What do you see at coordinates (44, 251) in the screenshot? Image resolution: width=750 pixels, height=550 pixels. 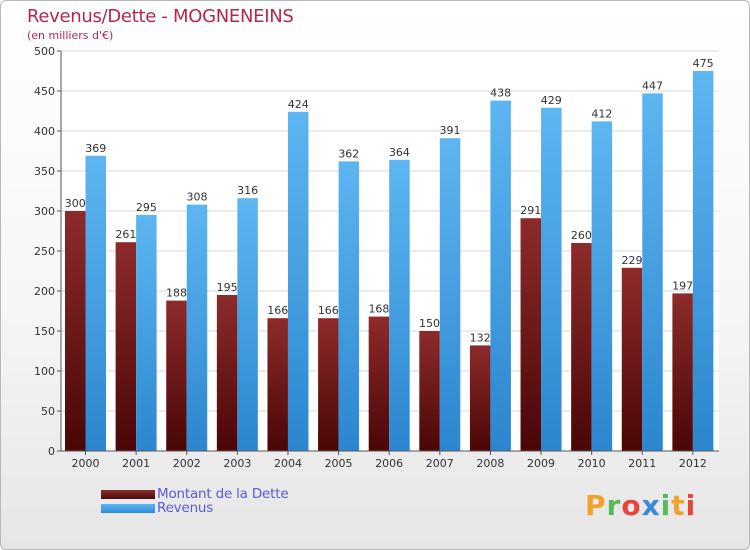 I see `y-tick-label: 250` at bounding box center [44, 251].